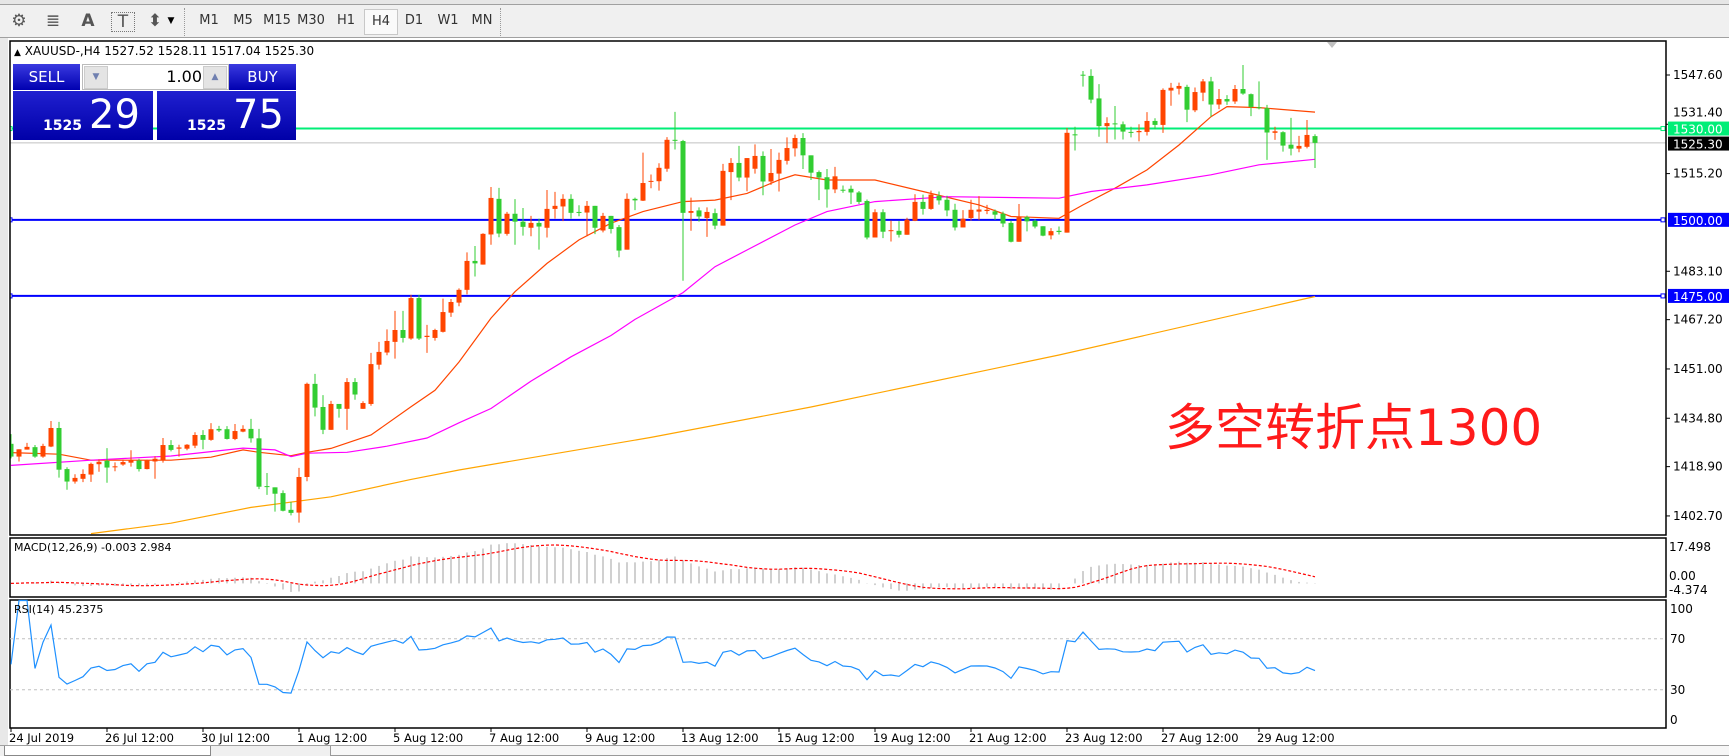 This screenshot has height=756, width=1729. Describe the element at coordinates (209, 20) in the screenshot. I see `timeframe-m1: M1` at that location.